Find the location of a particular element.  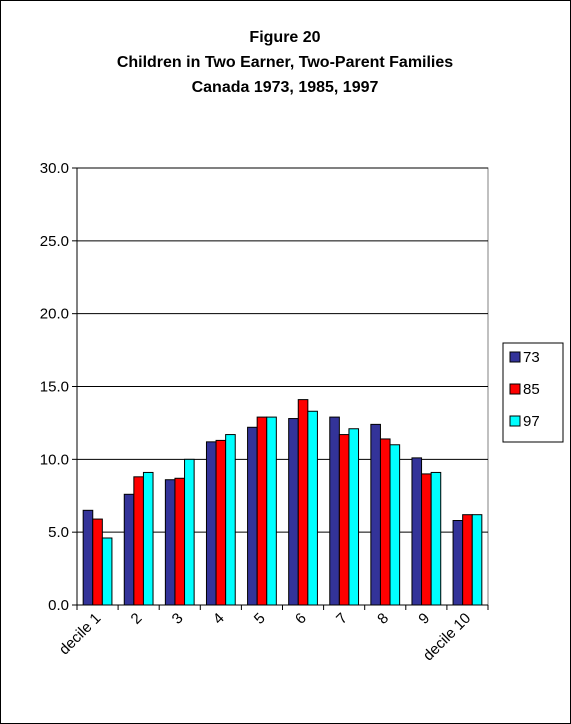

y-tick-label: 30.0 is located at coordinates (54, 168).